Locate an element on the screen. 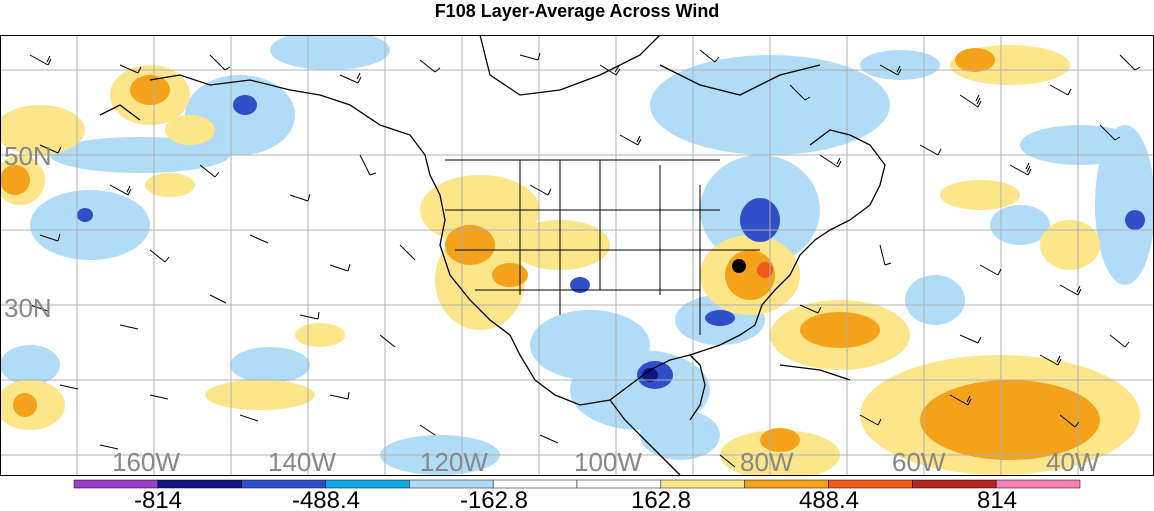 The width and height of the screenshot is (1154, 511). lon-label-80w: 80W is located at coordinates (767, 461).